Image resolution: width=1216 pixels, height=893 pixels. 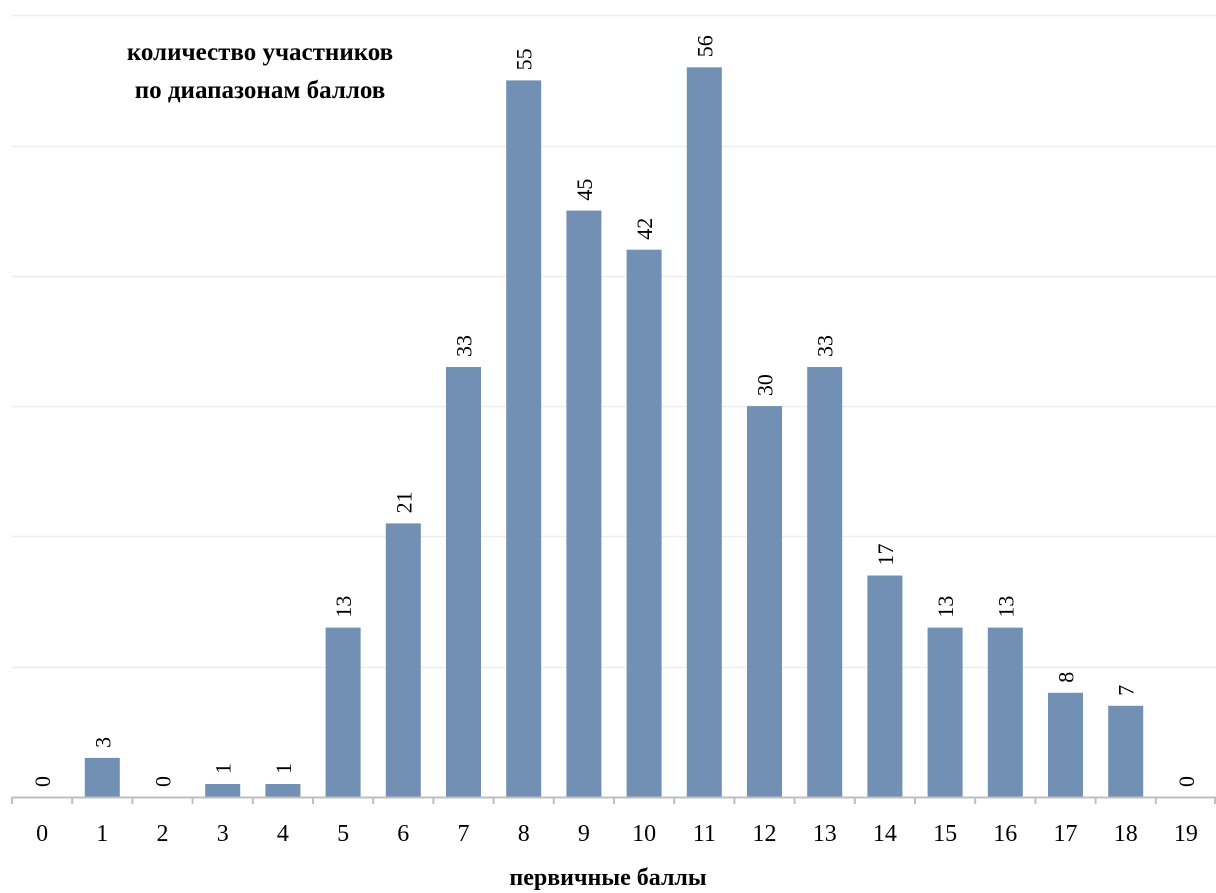 I want to click on data-label-2: 0, so click(x=163, y=781).